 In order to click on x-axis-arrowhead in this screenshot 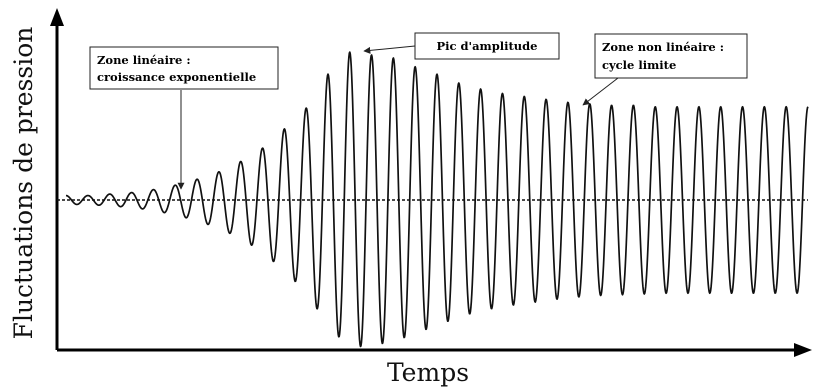, I will do `click(803, 350)`.